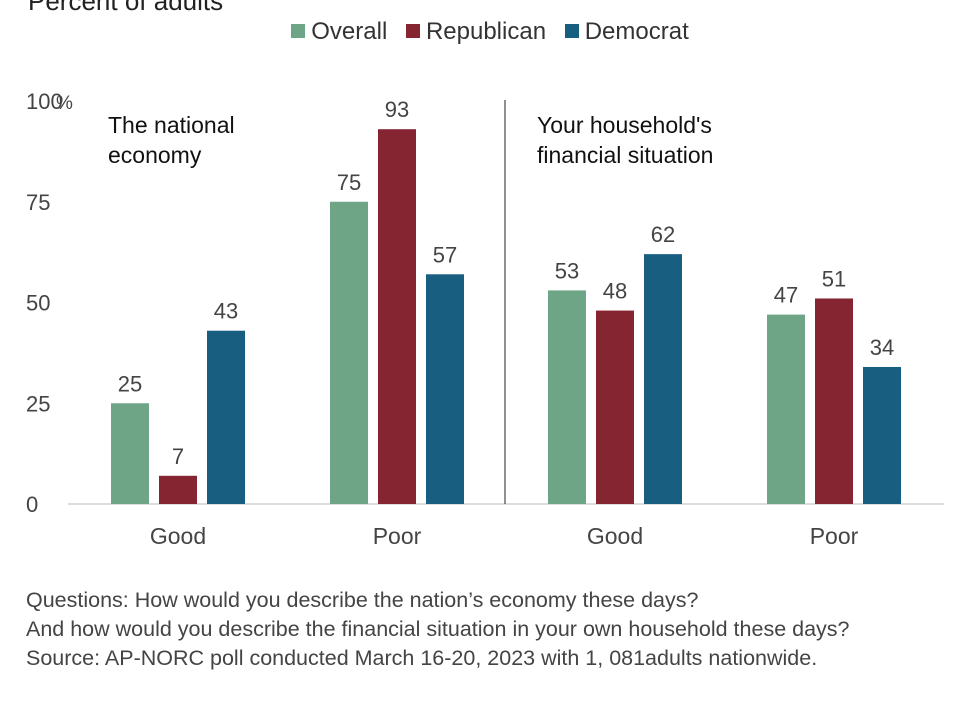 The height and width of the screenshot is (720, 980). Describe the element at coordinates (445, 254) in the screenshot. I see `bar-value-label: 57` at that location.